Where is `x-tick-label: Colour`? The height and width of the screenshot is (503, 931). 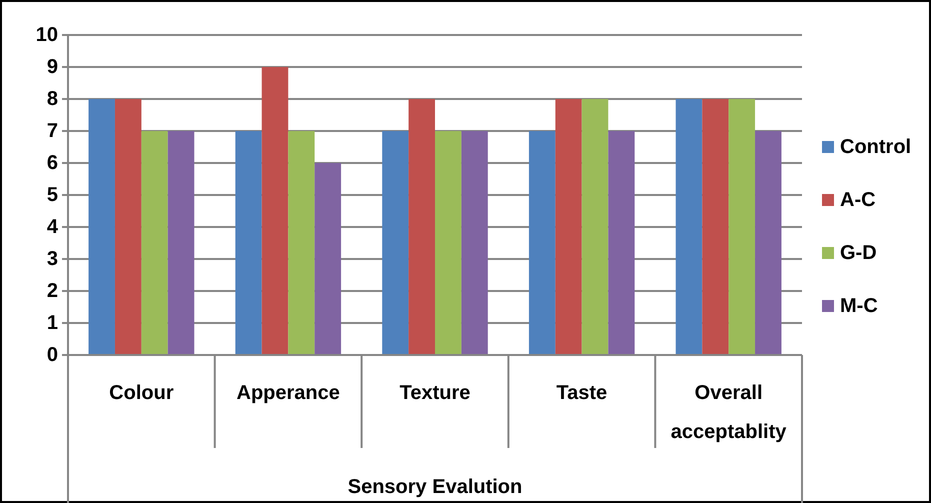
x-tick-label: Colour is located at coordinates (141, 393).